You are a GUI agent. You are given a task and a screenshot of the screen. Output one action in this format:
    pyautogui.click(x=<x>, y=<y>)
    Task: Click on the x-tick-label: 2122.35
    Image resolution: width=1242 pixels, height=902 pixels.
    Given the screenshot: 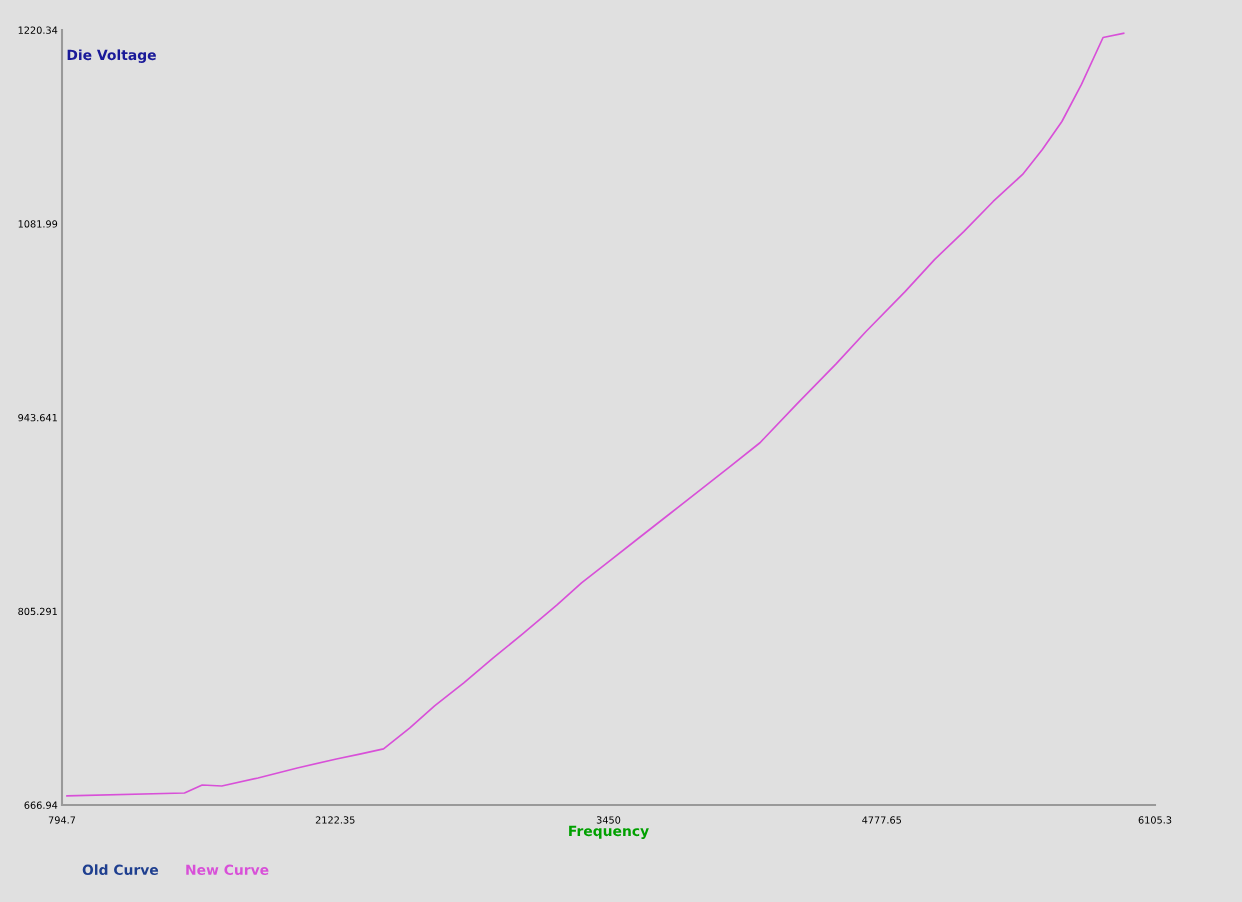 What is the action you would take?
    pyautogui.click(x=335, y=820)
    